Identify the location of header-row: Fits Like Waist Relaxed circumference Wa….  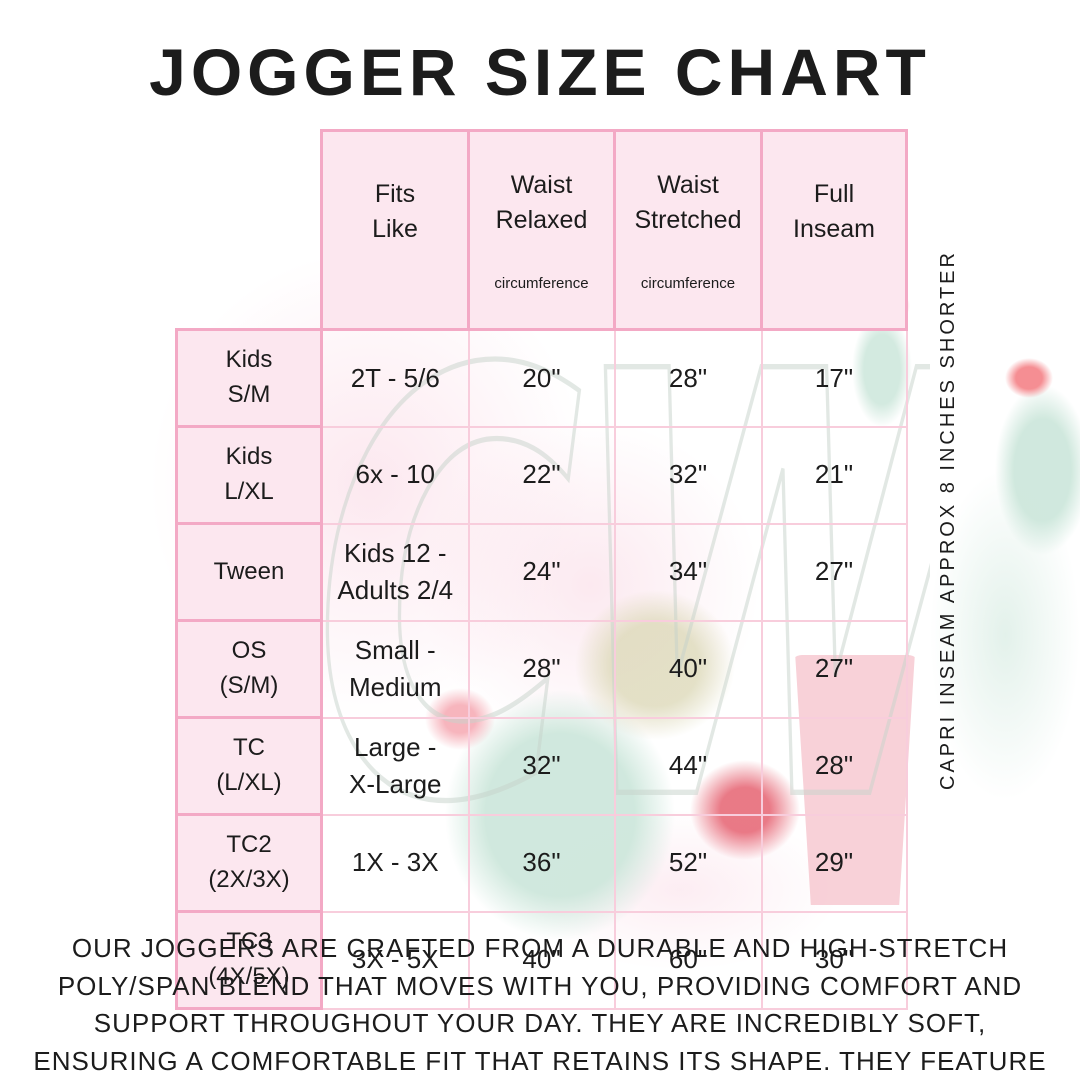
(542, 230).